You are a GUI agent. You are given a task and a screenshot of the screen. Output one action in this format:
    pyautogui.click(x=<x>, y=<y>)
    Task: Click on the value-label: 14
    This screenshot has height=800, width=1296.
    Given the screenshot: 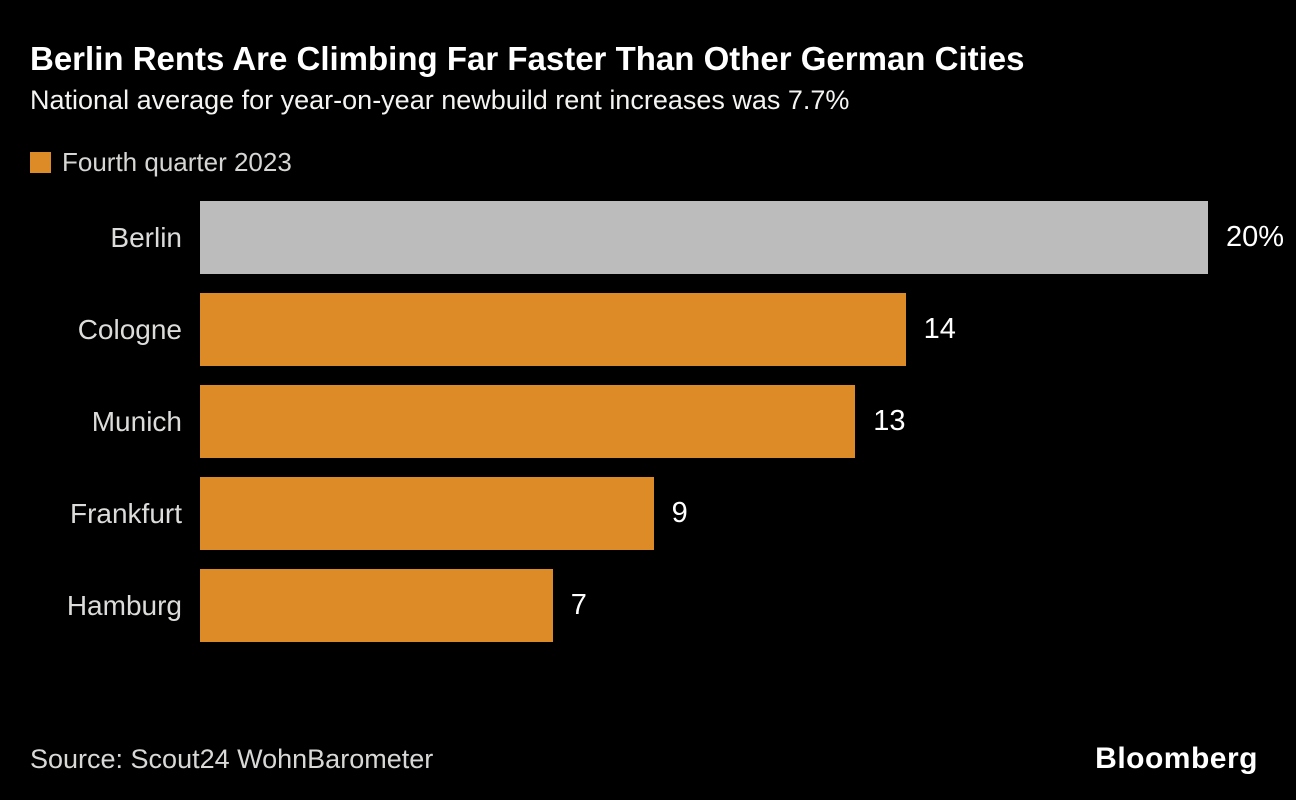 What is the action you would take?
    pyautogui.click(x=939, y=329)
    